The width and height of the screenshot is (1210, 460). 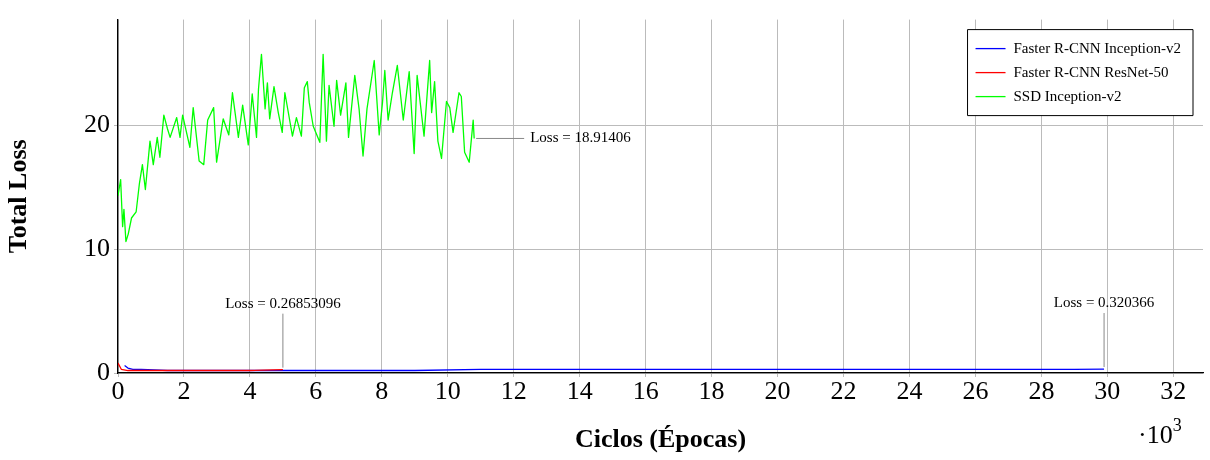 I want to click on legend-label: Faster R-CNN Inception-v2, so click(x=1097, y=47).